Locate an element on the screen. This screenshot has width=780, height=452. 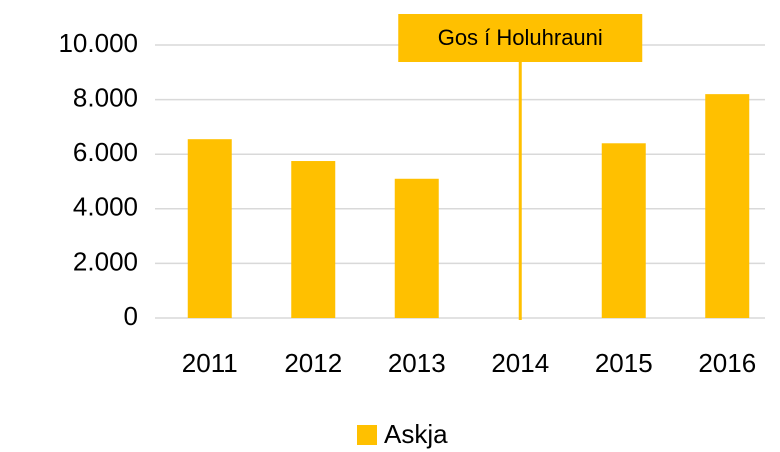
x-tick-label: 2012 is located at coordinates (313, 363).